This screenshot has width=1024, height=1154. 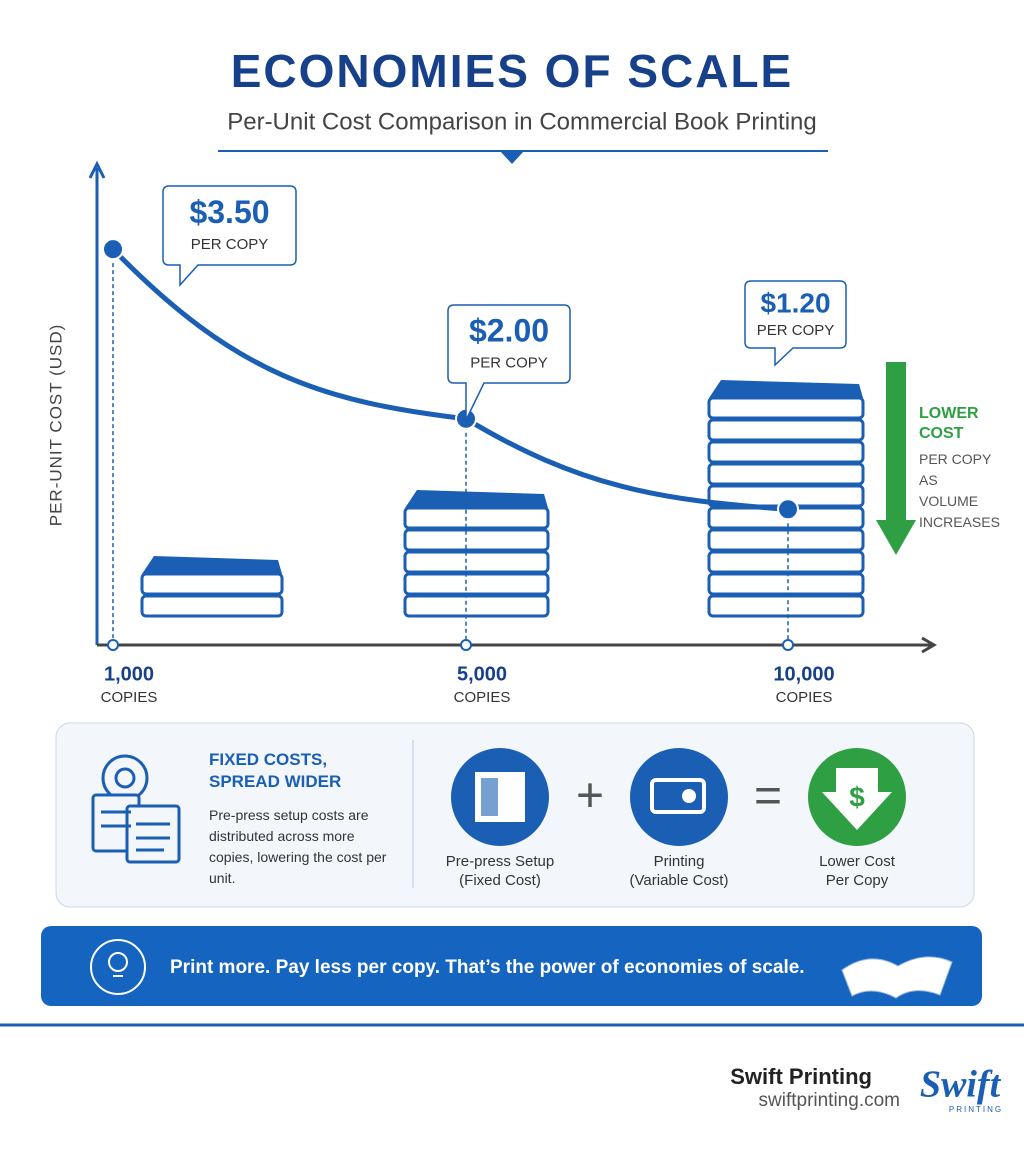 I want to click on equation-label: Pre-press Setup, so click(x=500, y=861).